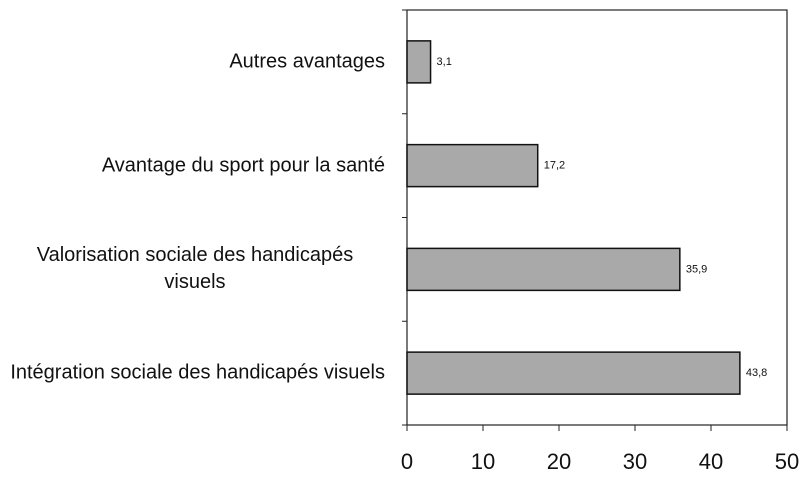 The width and height of the screenshot is (803, 478). Describe the element at coordinates (635, 461) in the screenshot. I see `x-tick-label: 30` at that location.